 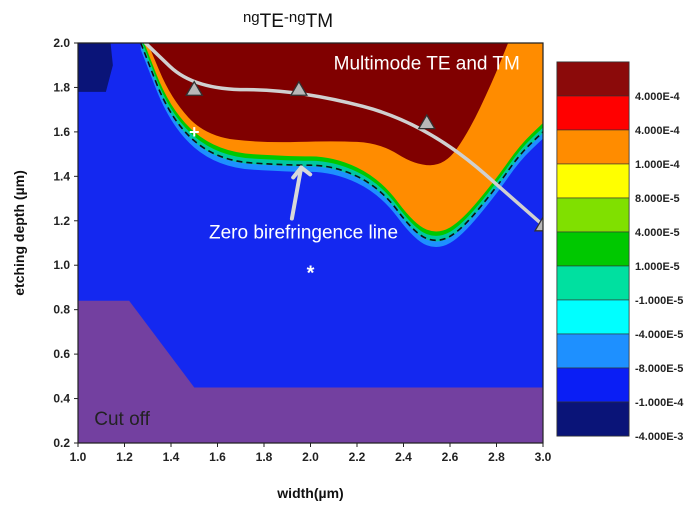 What do you see at coordinates (61, 354) in the screenshot?
I see `y-tick-label: 0.6` at bounding box center [61, 354].